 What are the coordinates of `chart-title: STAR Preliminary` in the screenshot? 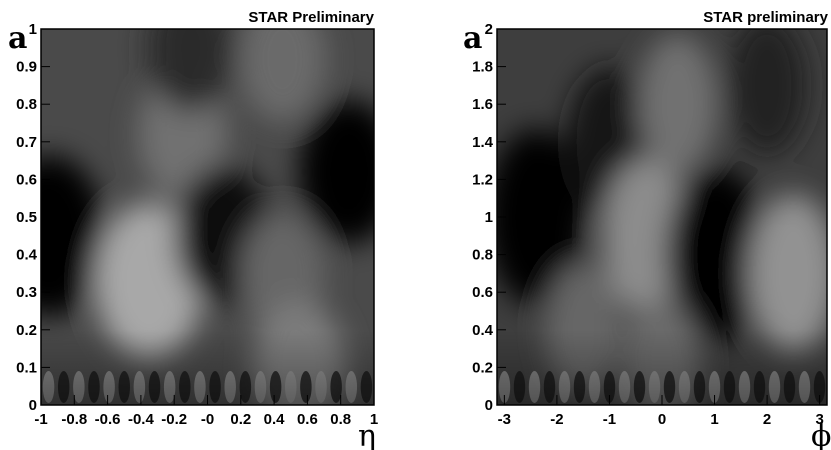 It's located at (311, 17).